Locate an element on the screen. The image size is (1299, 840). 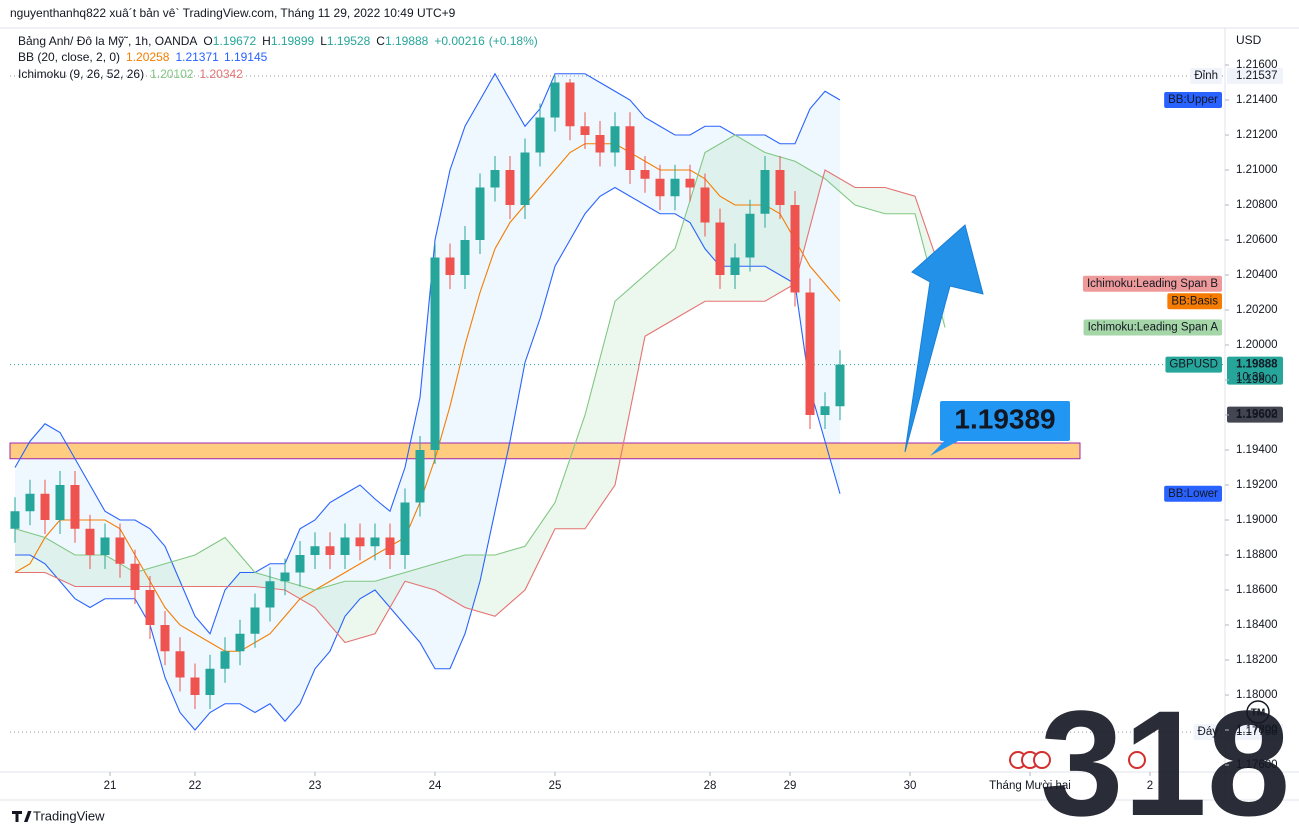
ohlc-value: 1.19899 is located at coordinates (293, 41).